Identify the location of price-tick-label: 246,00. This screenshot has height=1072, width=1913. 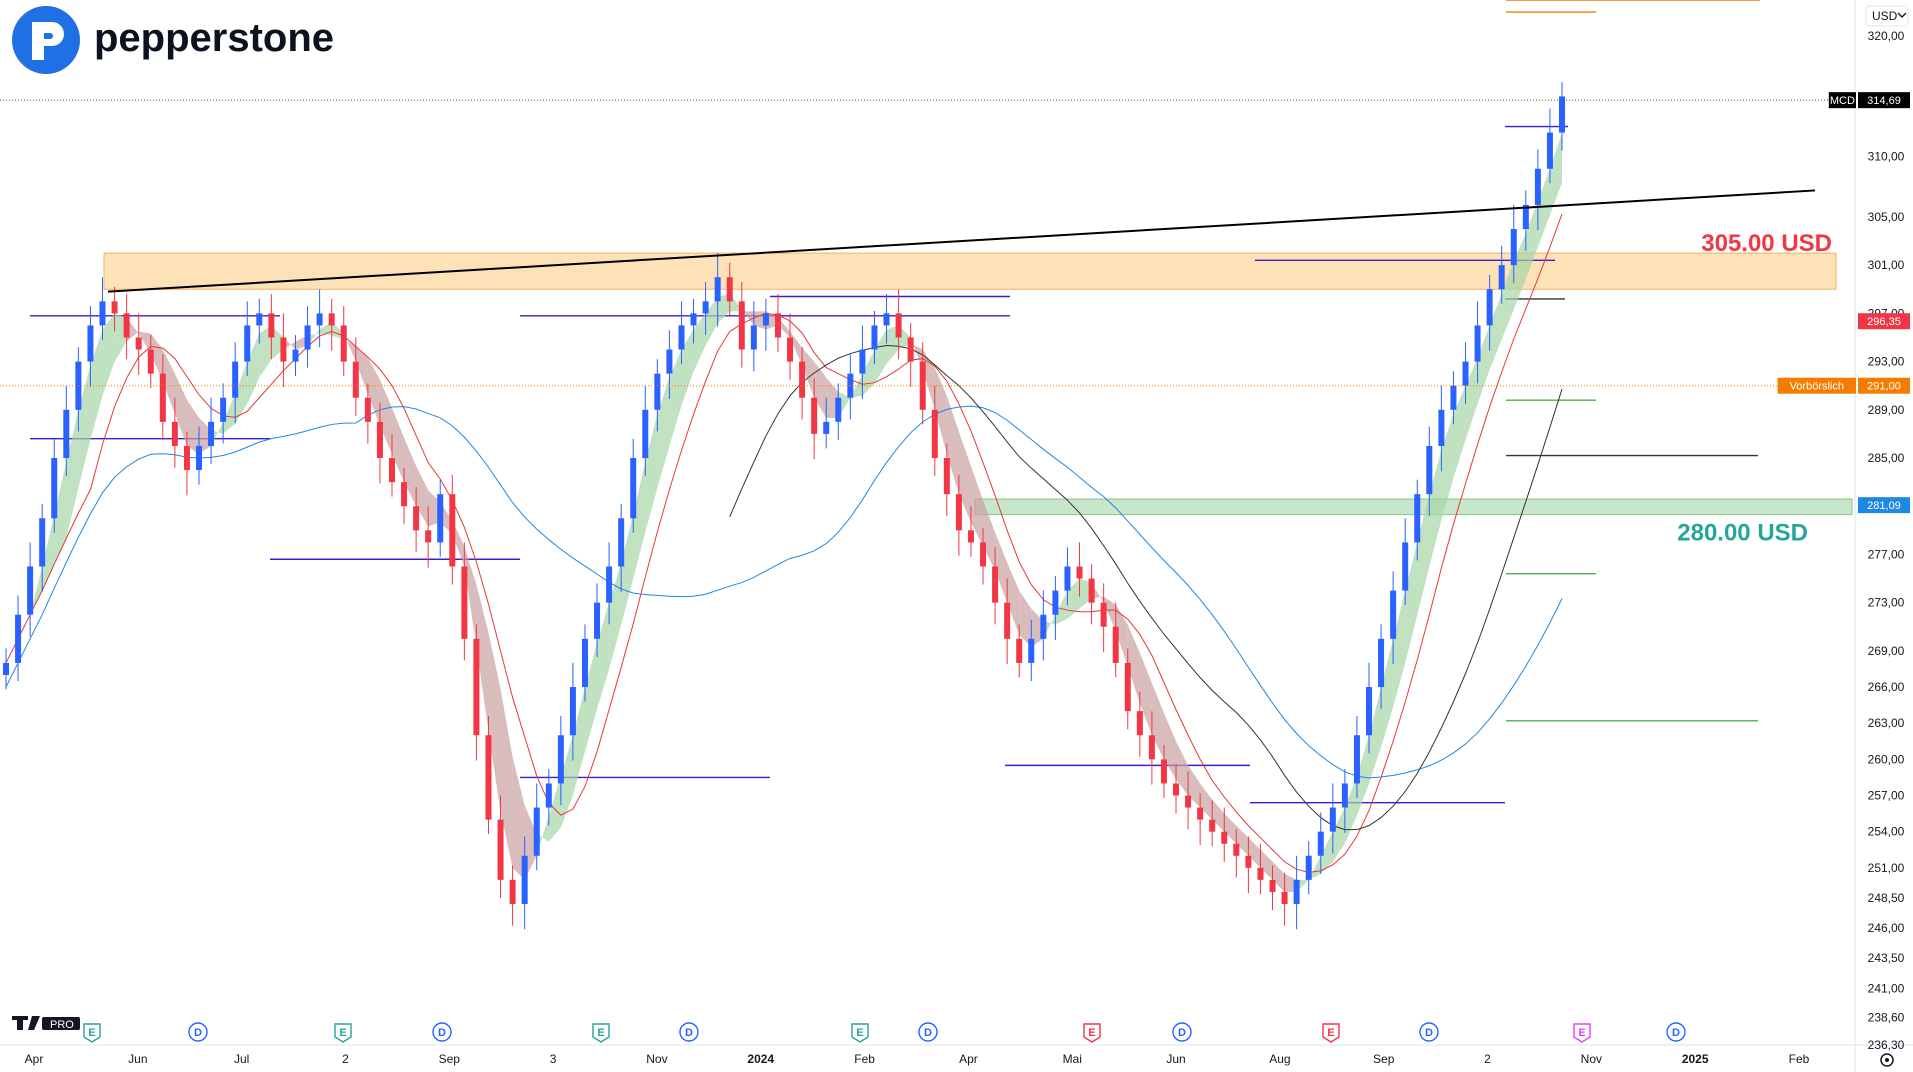
(1886, 928).